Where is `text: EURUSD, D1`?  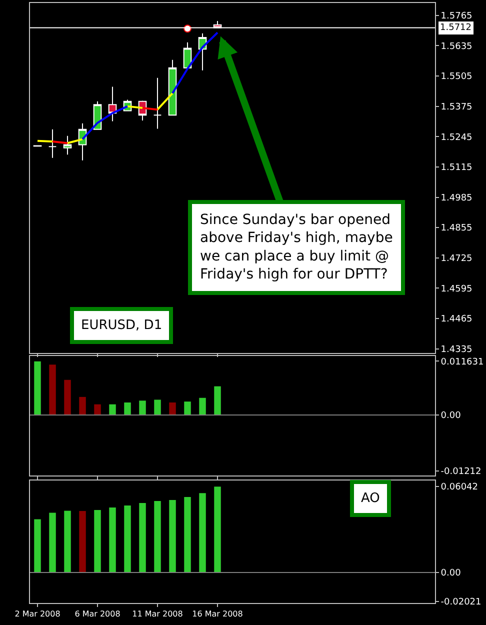 text: EURUSD, D1 is located at coordinates (121, 325).